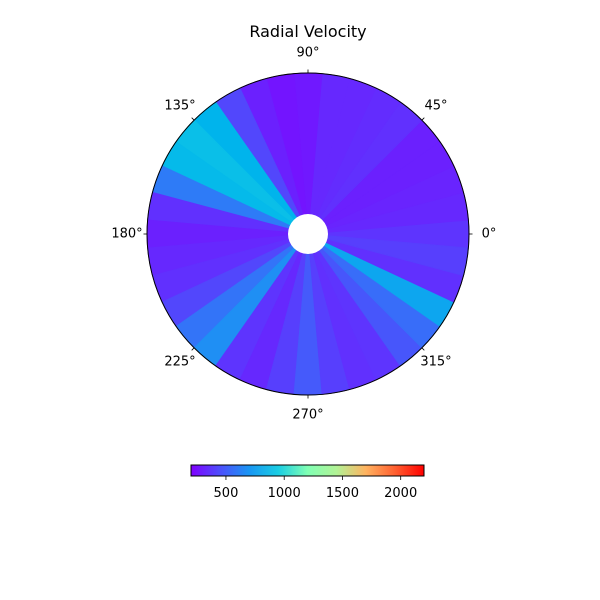  I want to click on angle-tick-label: 135°, so click(179, 106).